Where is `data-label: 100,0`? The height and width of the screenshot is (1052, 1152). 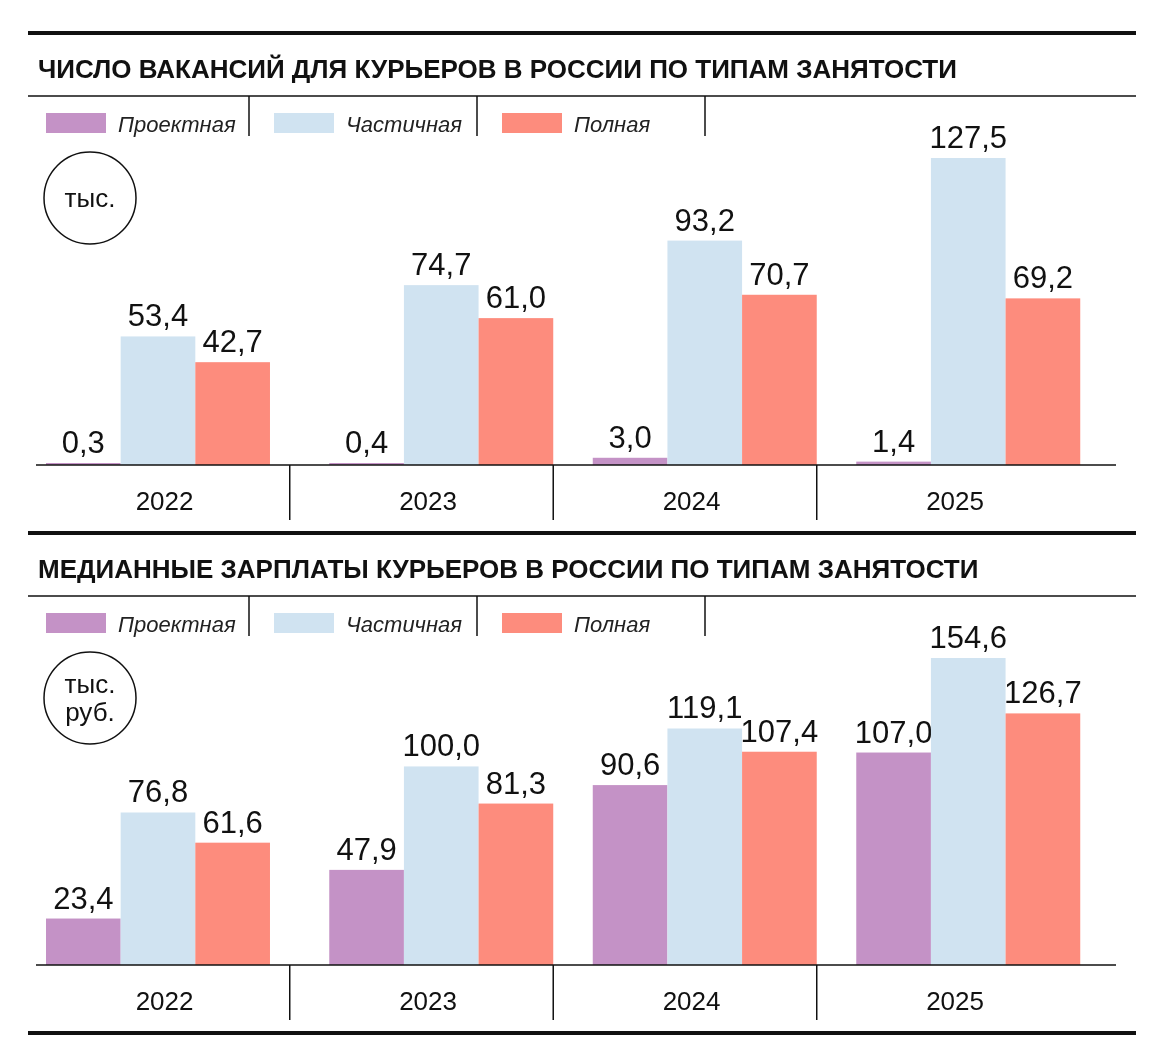
data-label: 100,0 is located at coordinates (441, 746).